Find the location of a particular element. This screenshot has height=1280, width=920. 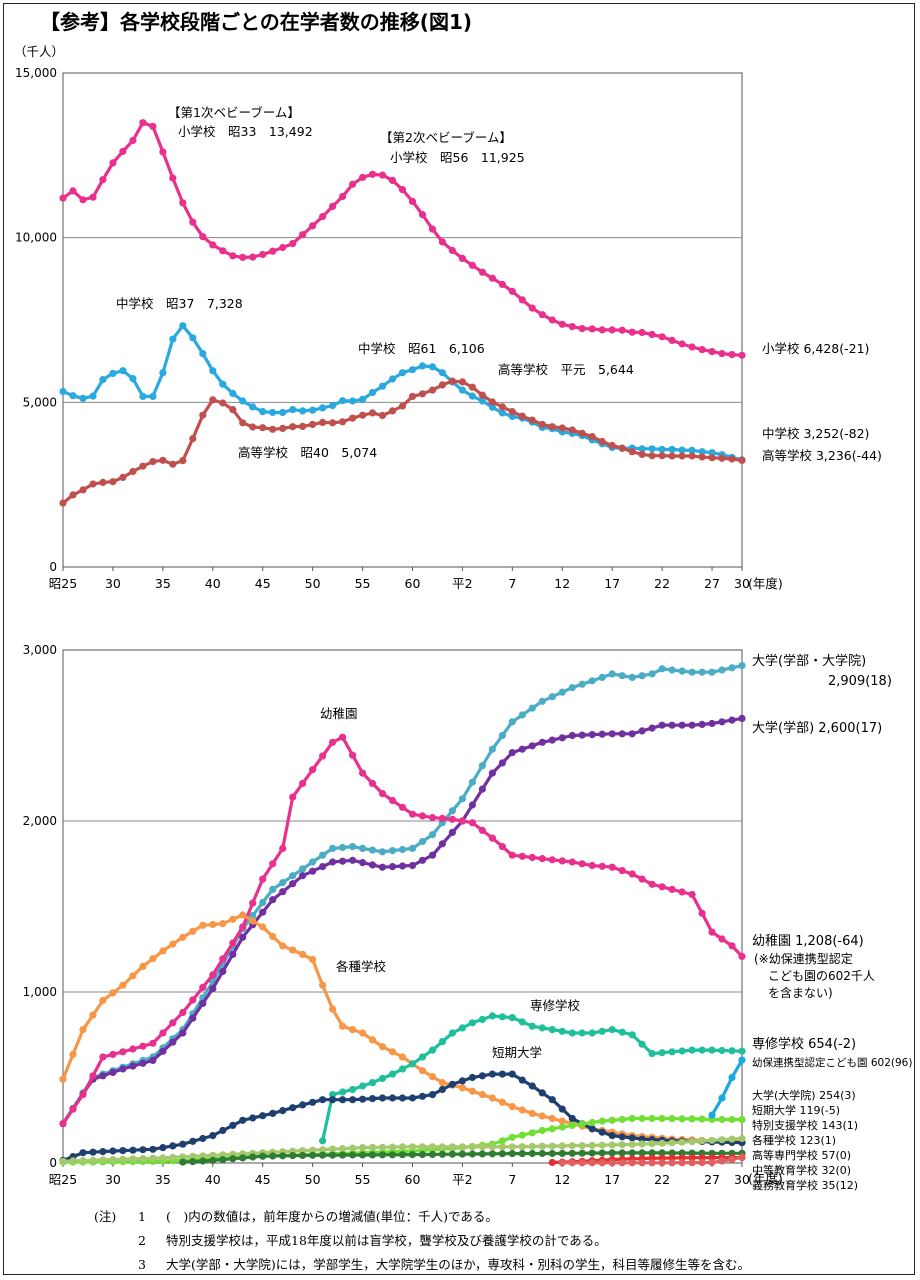

series-end-label: 特別支援学校 143(1) is located at coordinates (805, 1125).